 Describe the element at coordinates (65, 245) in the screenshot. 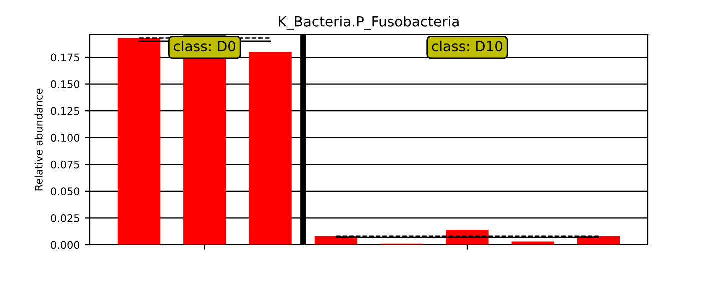

I see `y-tick-label: 0.000` at that location.